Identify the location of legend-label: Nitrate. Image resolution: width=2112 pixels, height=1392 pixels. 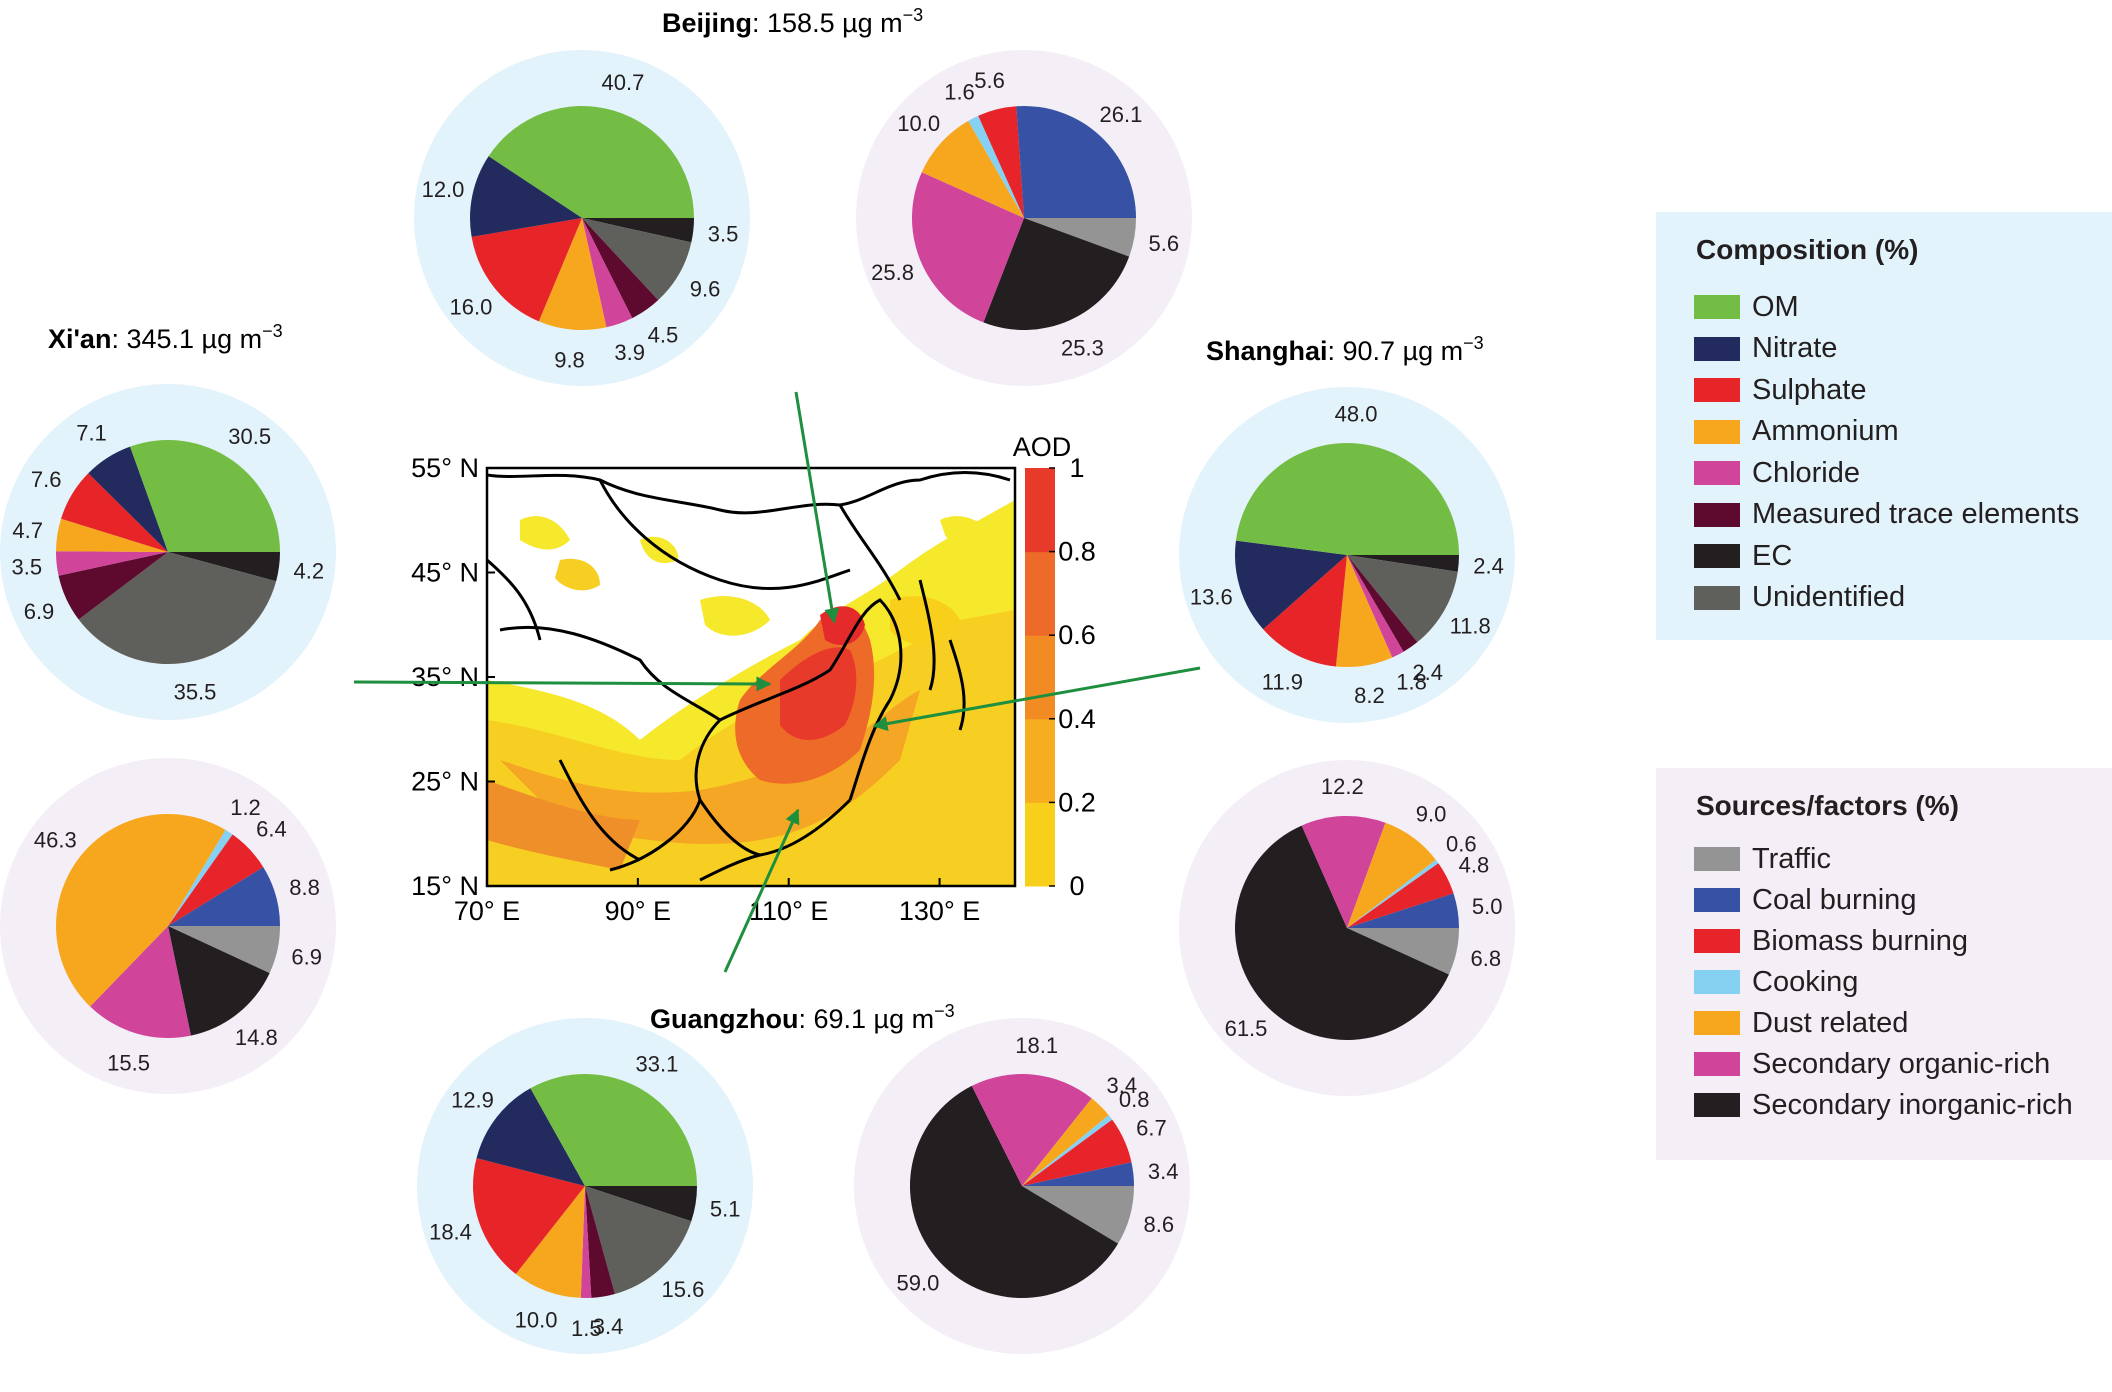
(1795, 348).